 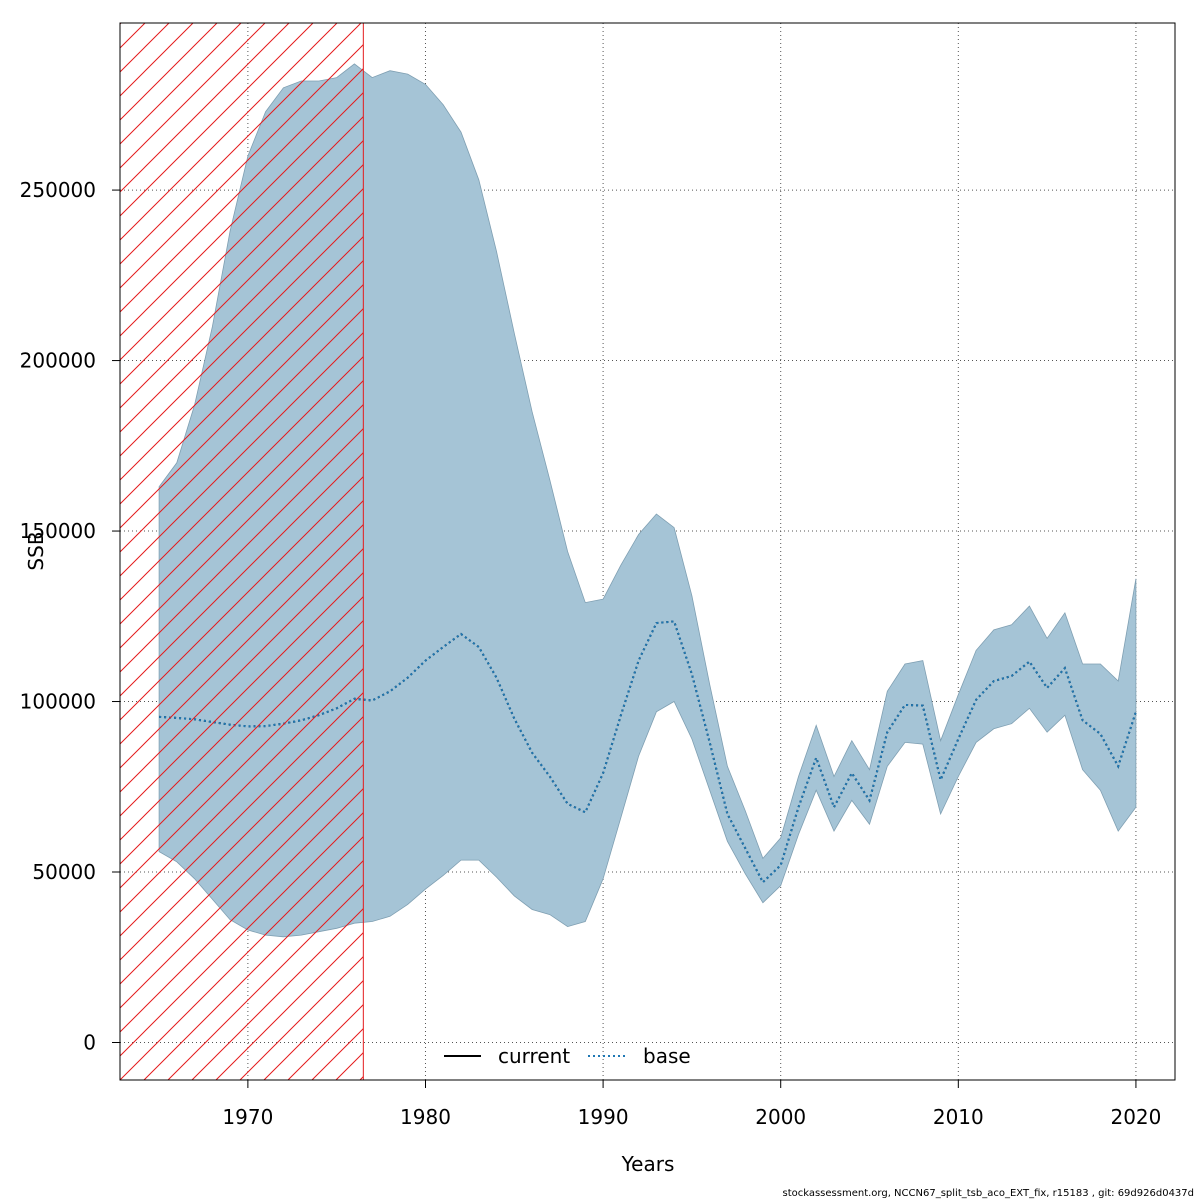 What do you see at coordinates (58, 190) in the screenshot?
I see `y-tick-label-5: 250000` at bounding box center [58, 190].